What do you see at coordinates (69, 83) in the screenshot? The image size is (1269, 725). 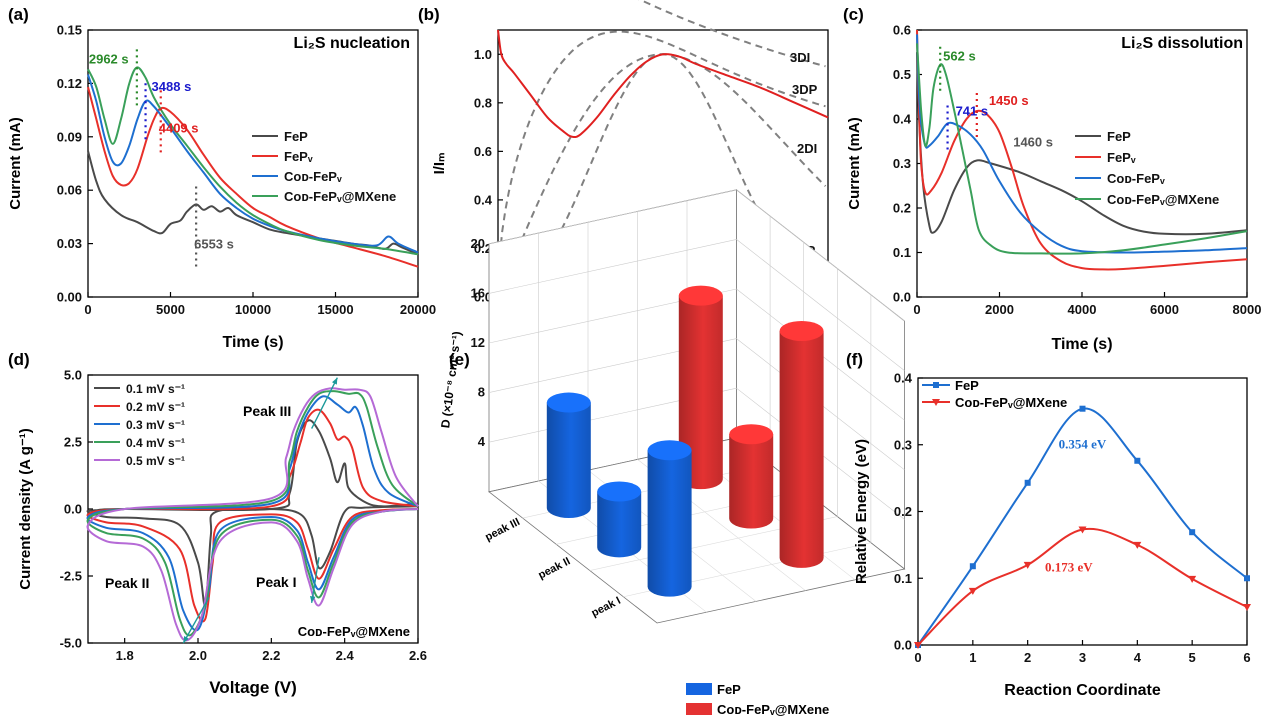 I see `y-tick-label: 0.12` at bounding box center [69, 83].